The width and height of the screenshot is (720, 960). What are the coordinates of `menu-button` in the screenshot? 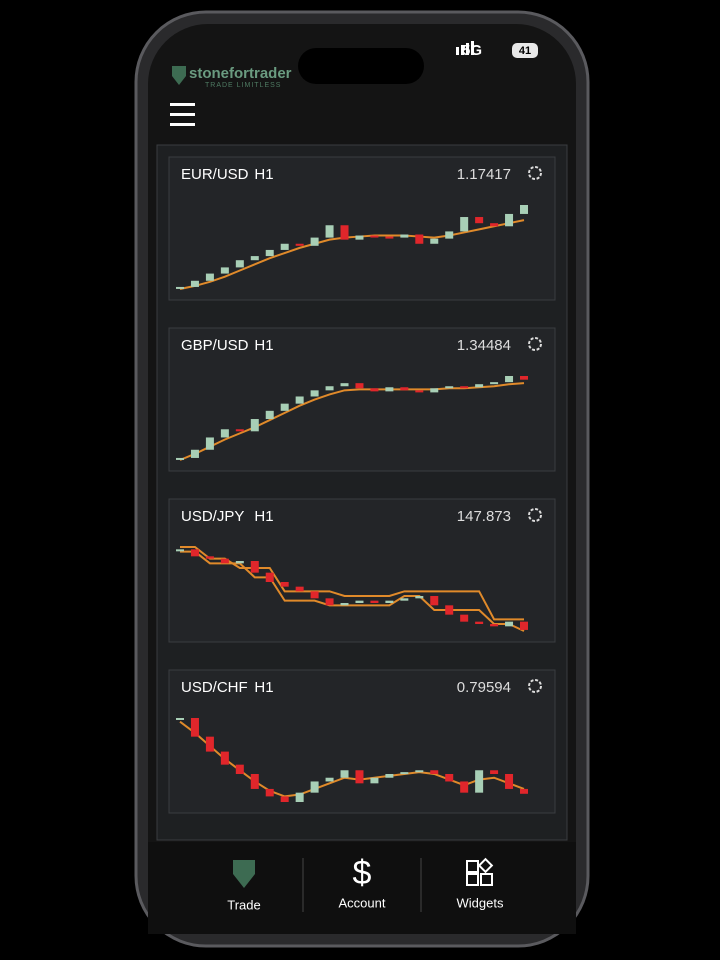 It's located at (182, 114).